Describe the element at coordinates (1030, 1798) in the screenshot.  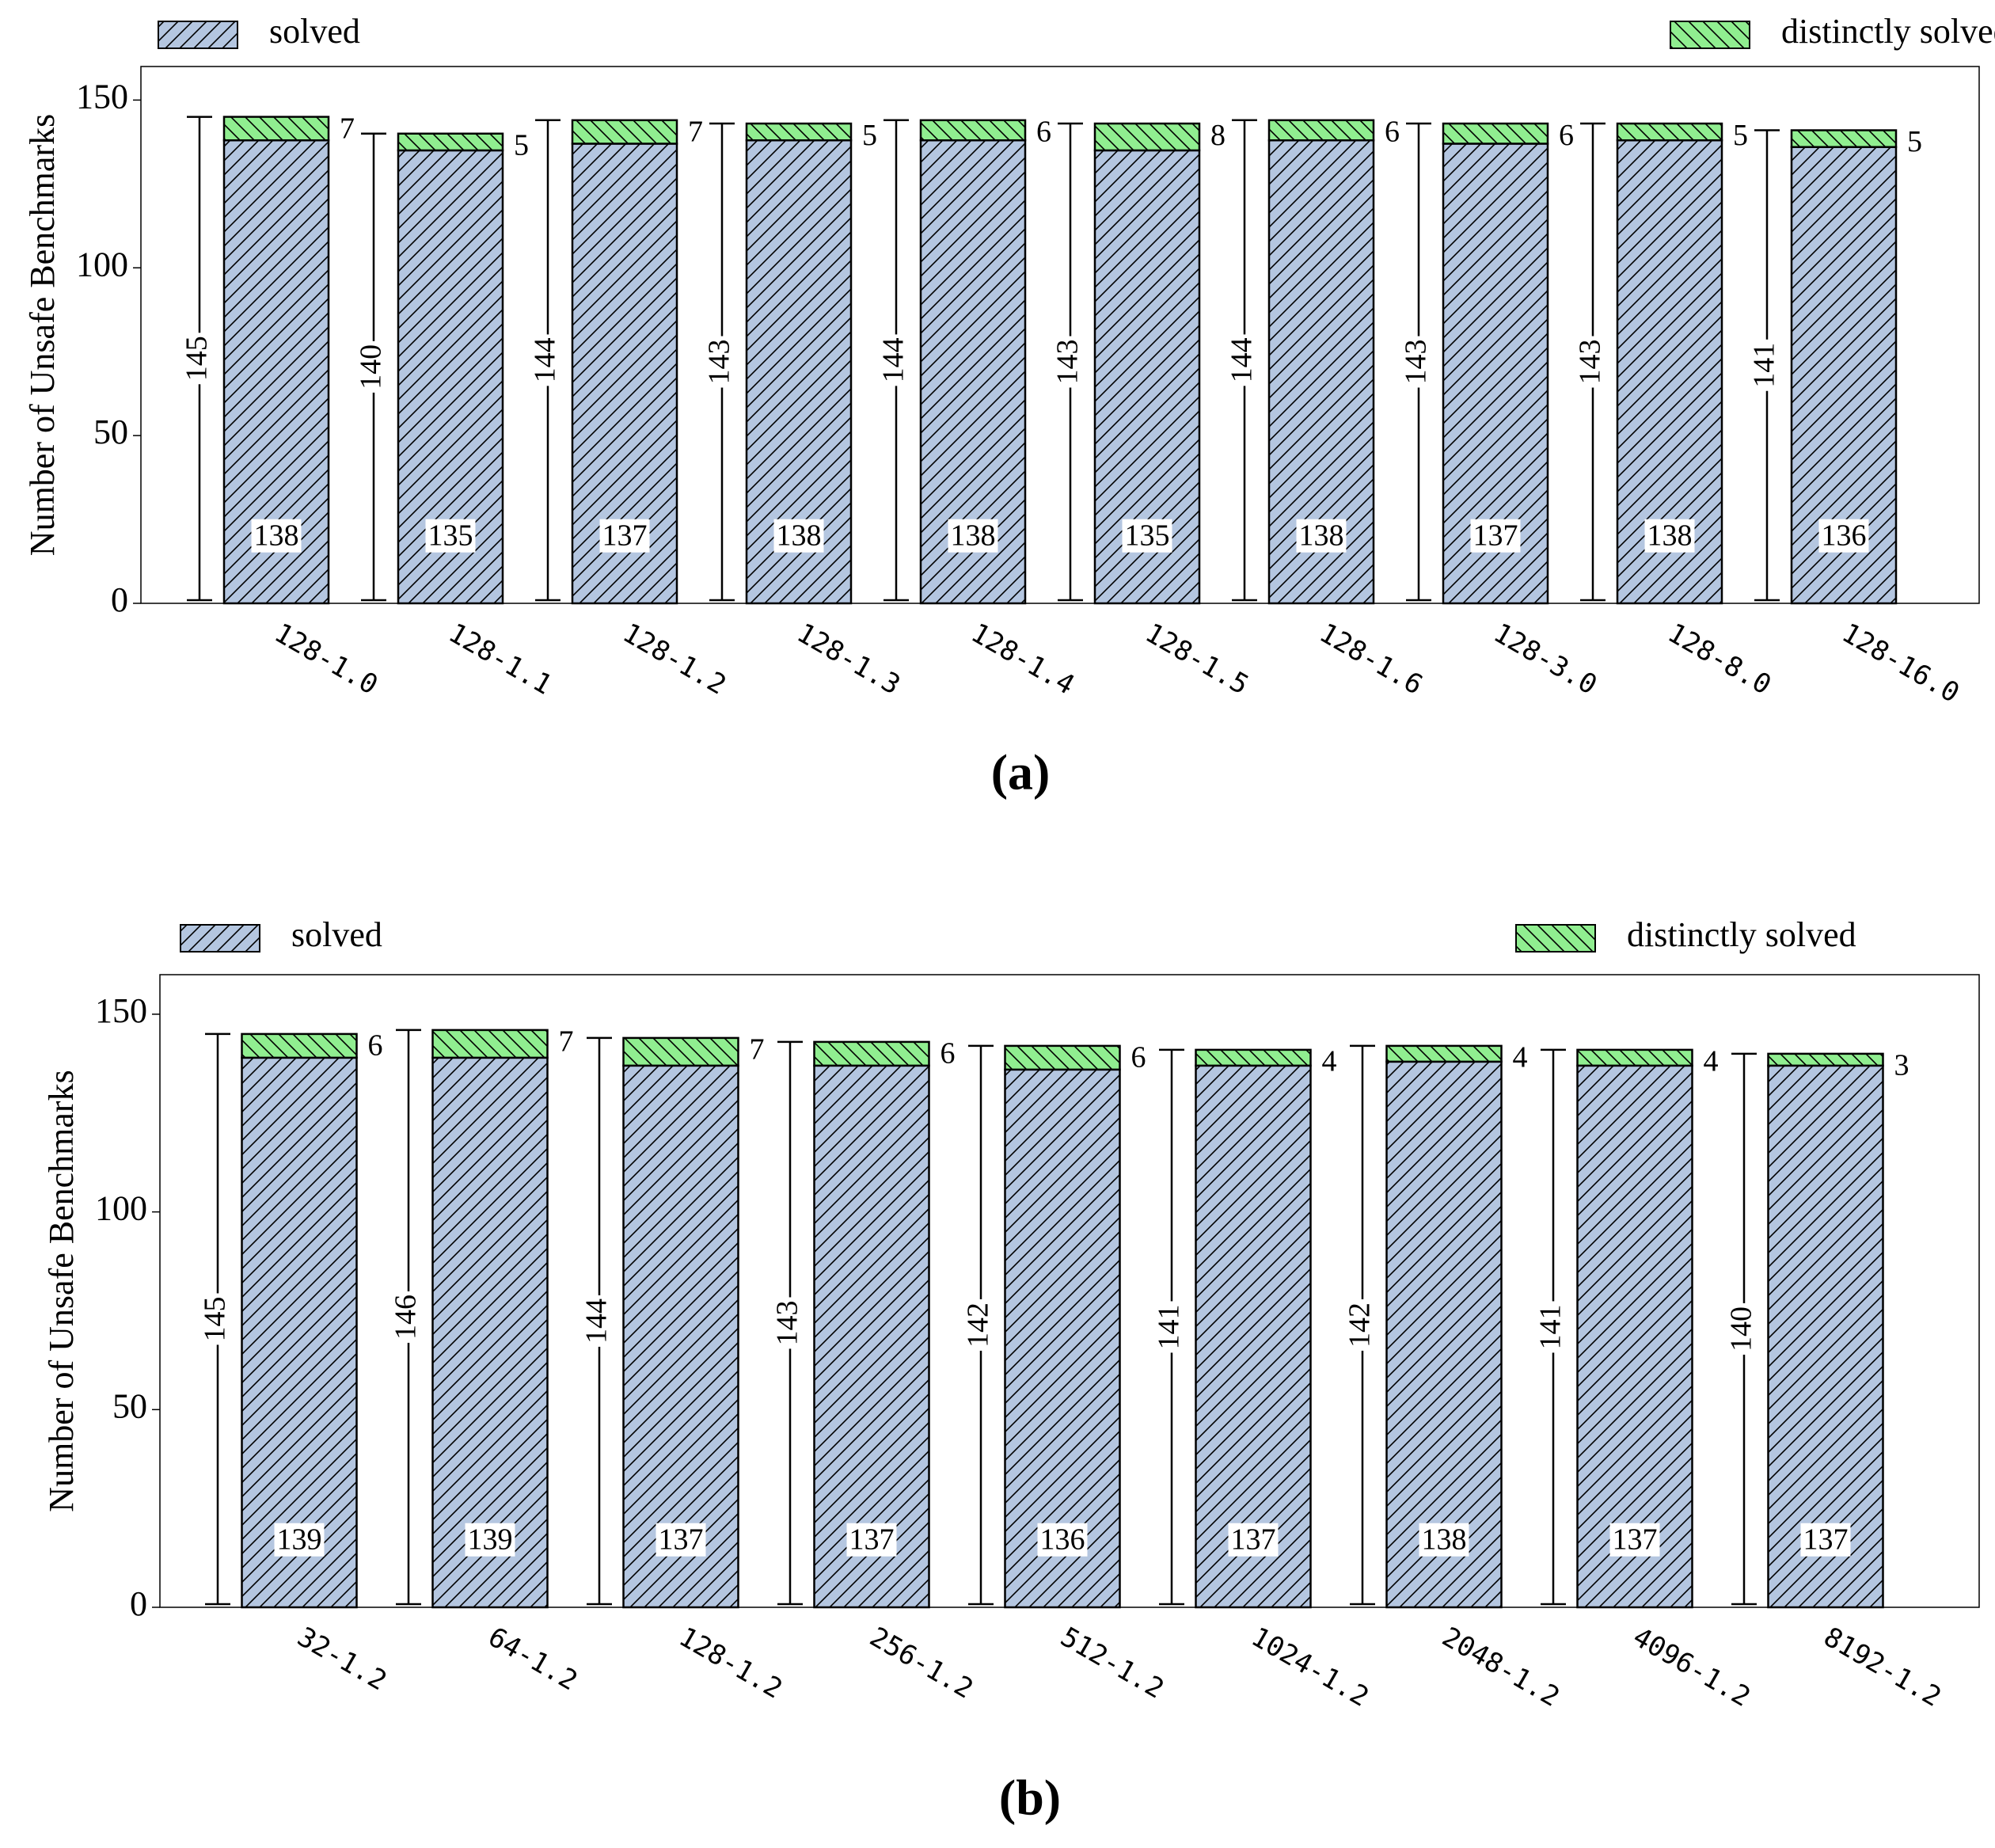
I see `caption: (b)` at that location.